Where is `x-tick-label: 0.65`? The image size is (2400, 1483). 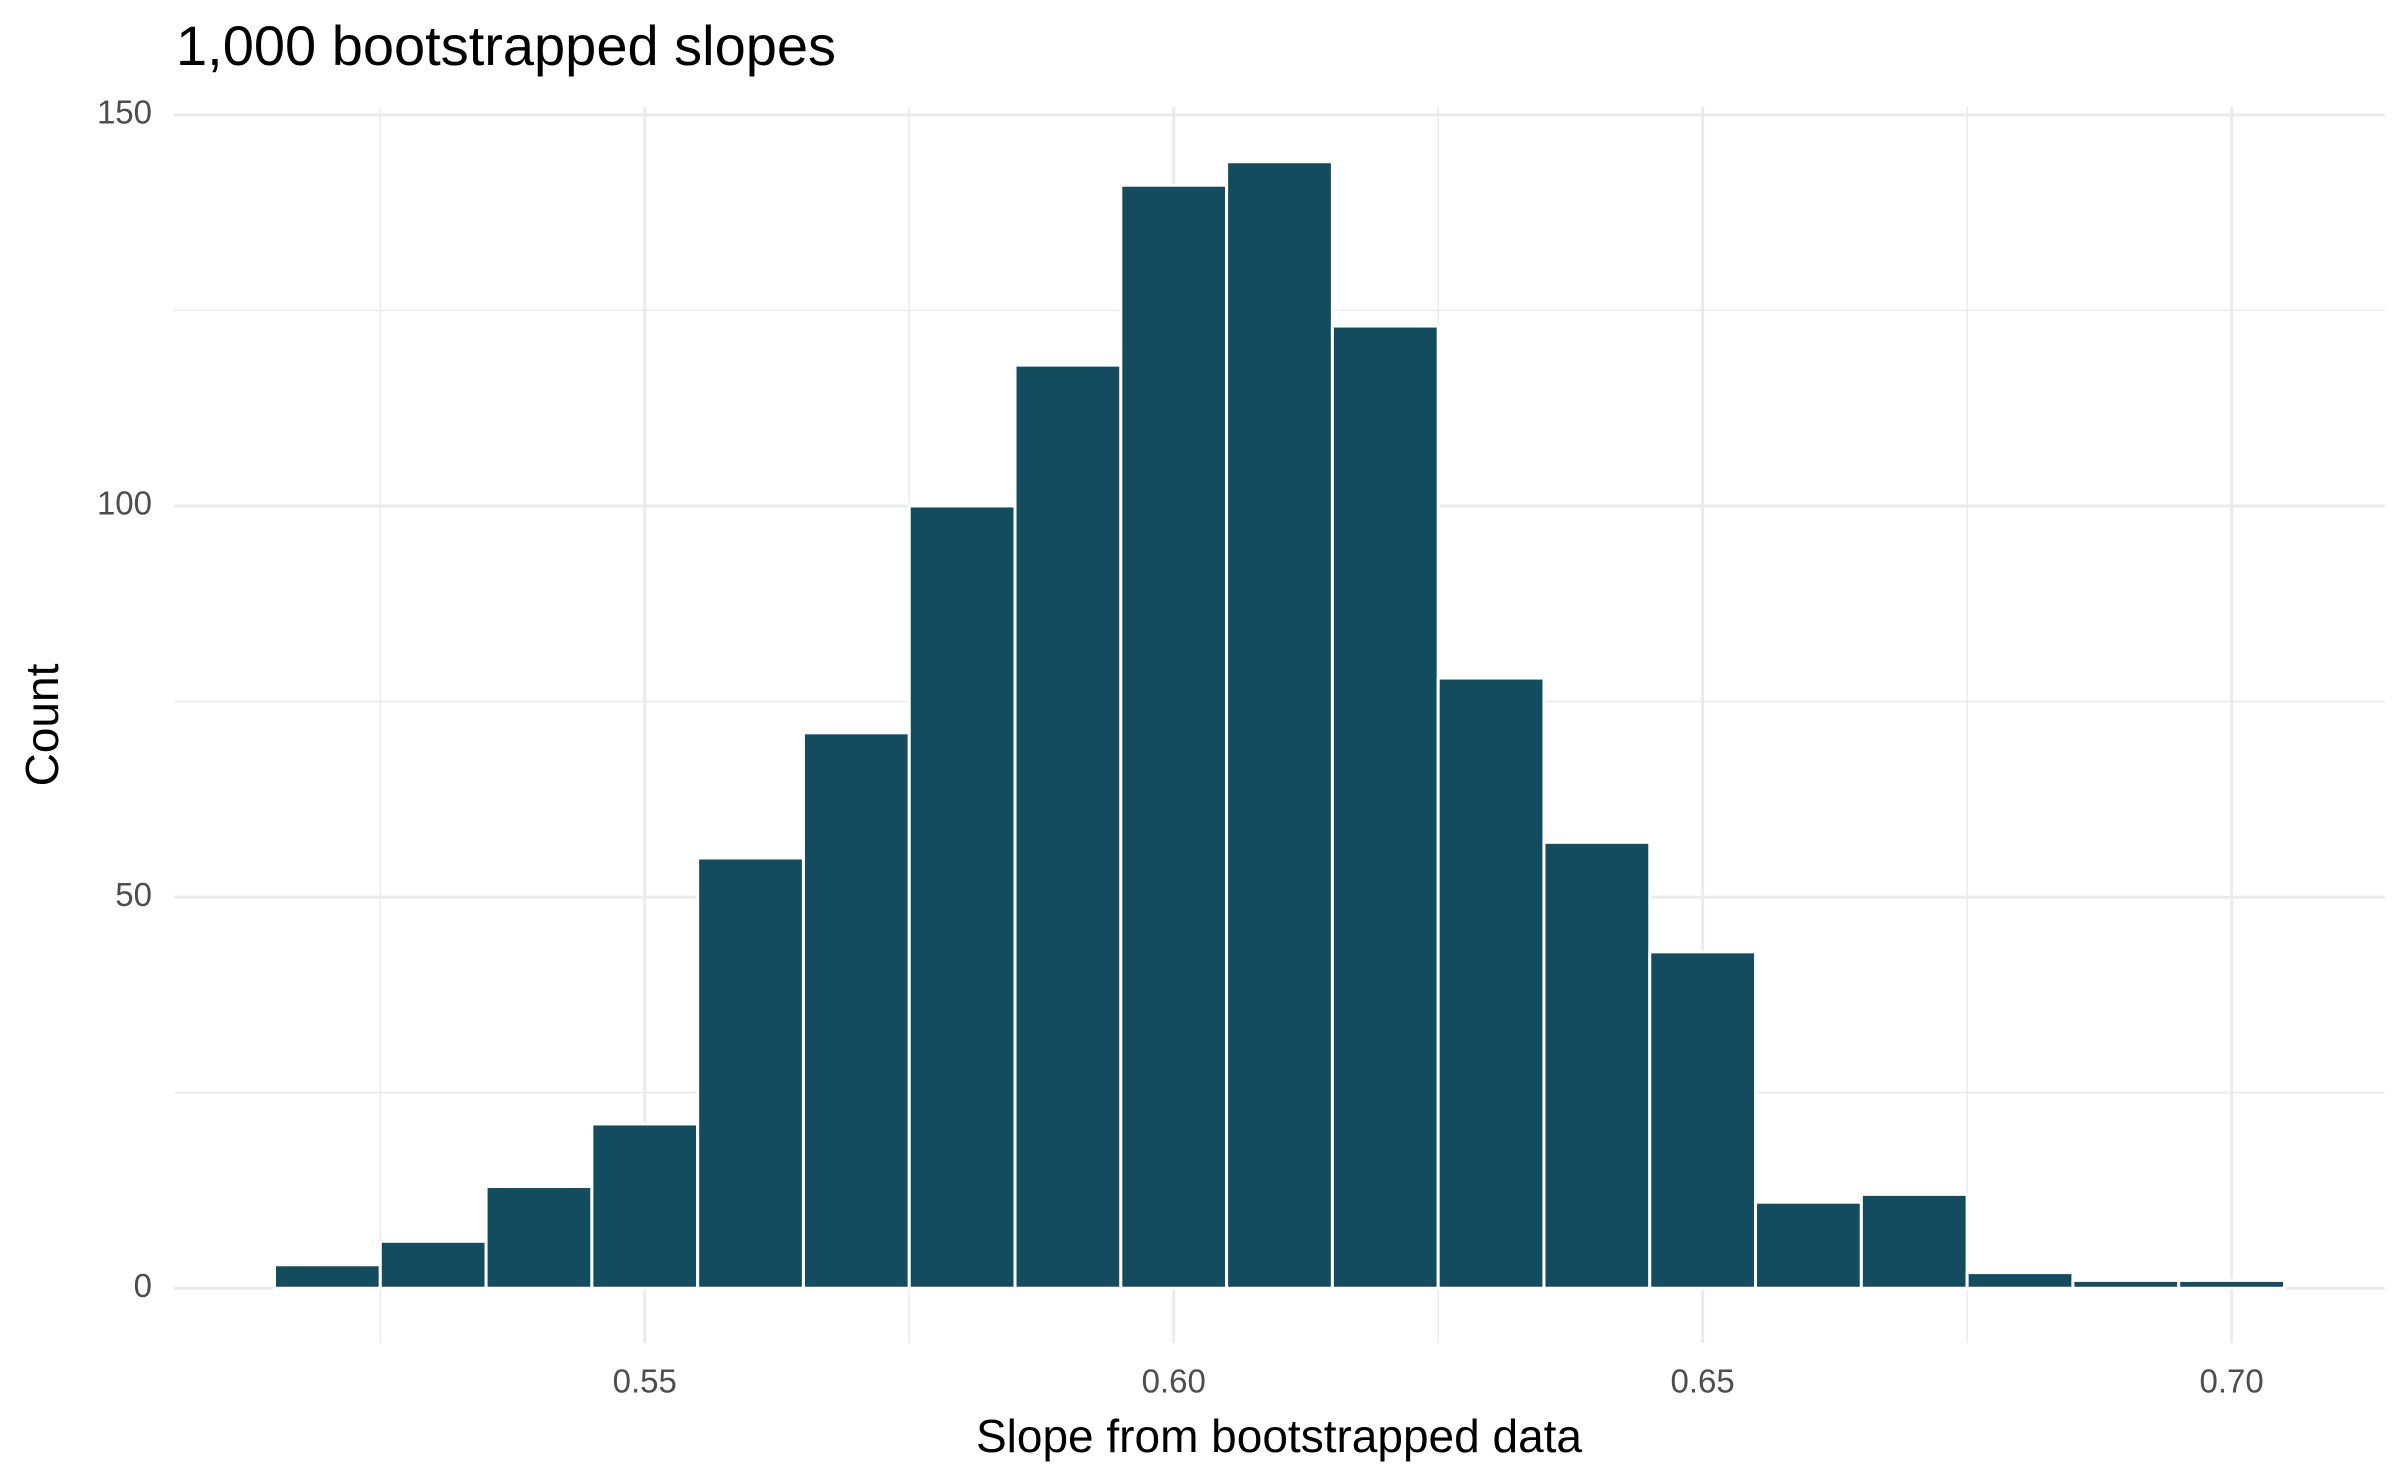
x-tick-label: 0.65 is located at coordinates (1703, 1381).